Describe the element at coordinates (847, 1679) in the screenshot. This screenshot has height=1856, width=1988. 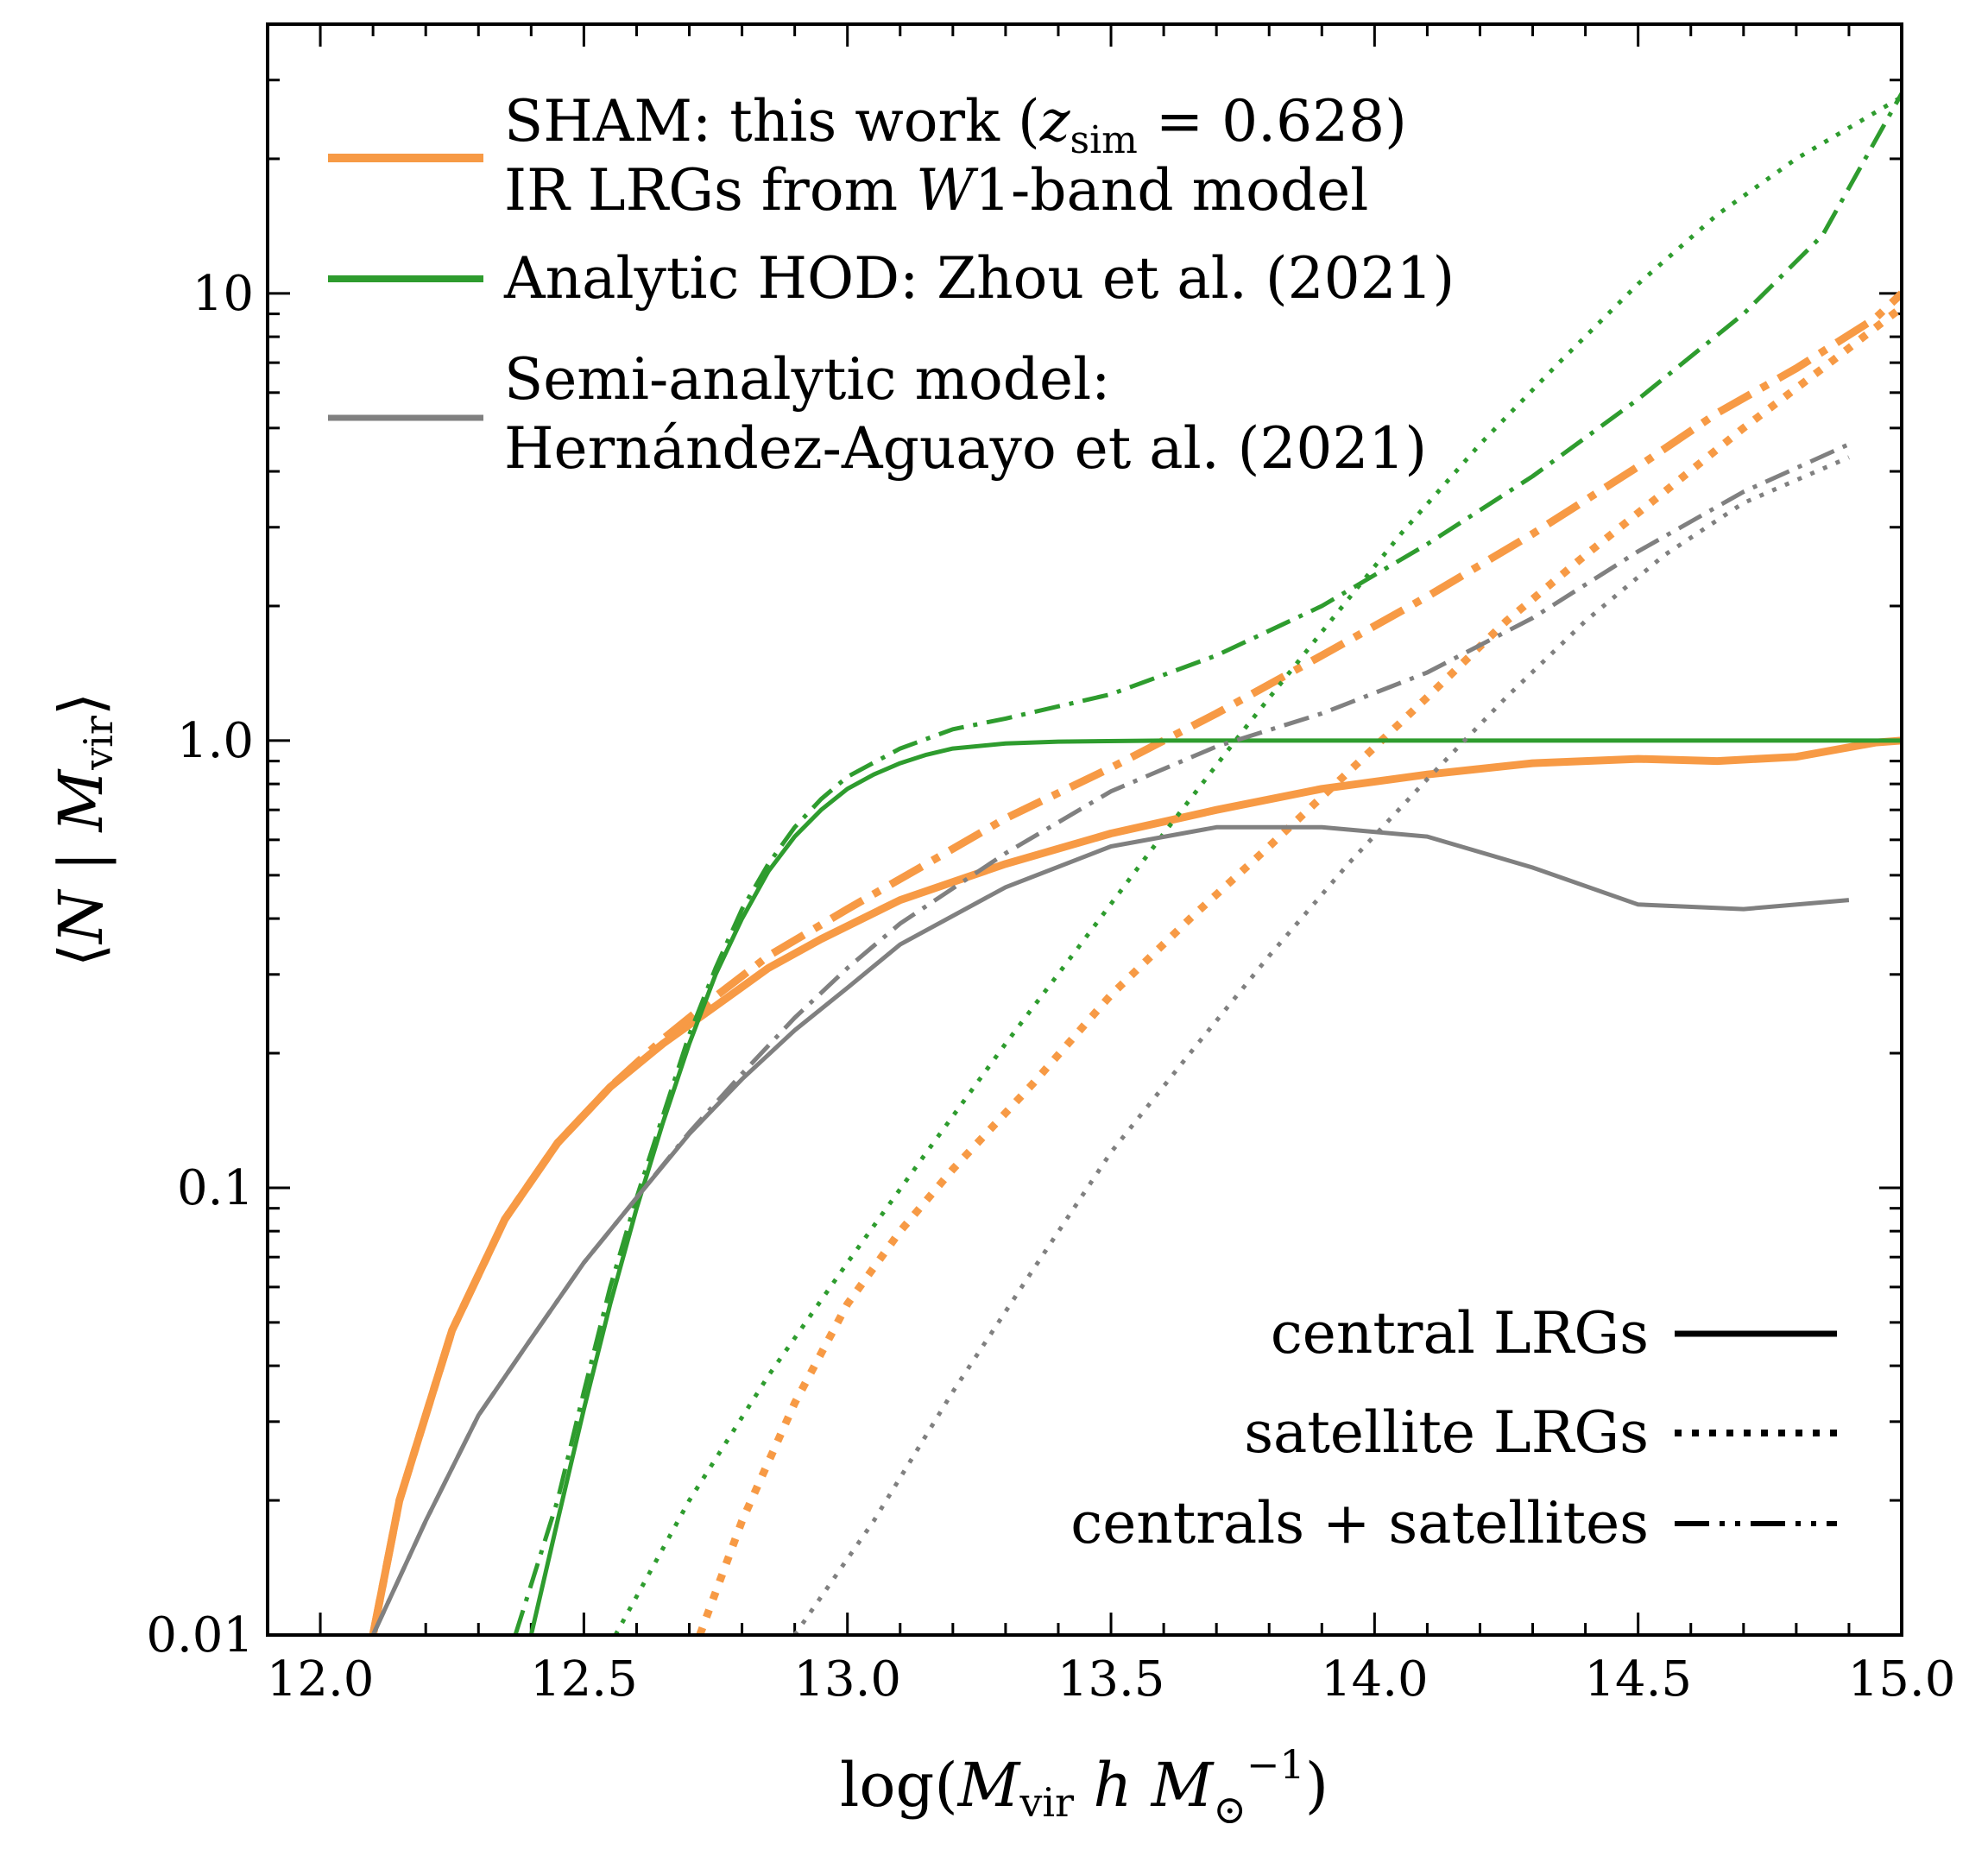
I see `x-tick-label: 13.0` at that location.